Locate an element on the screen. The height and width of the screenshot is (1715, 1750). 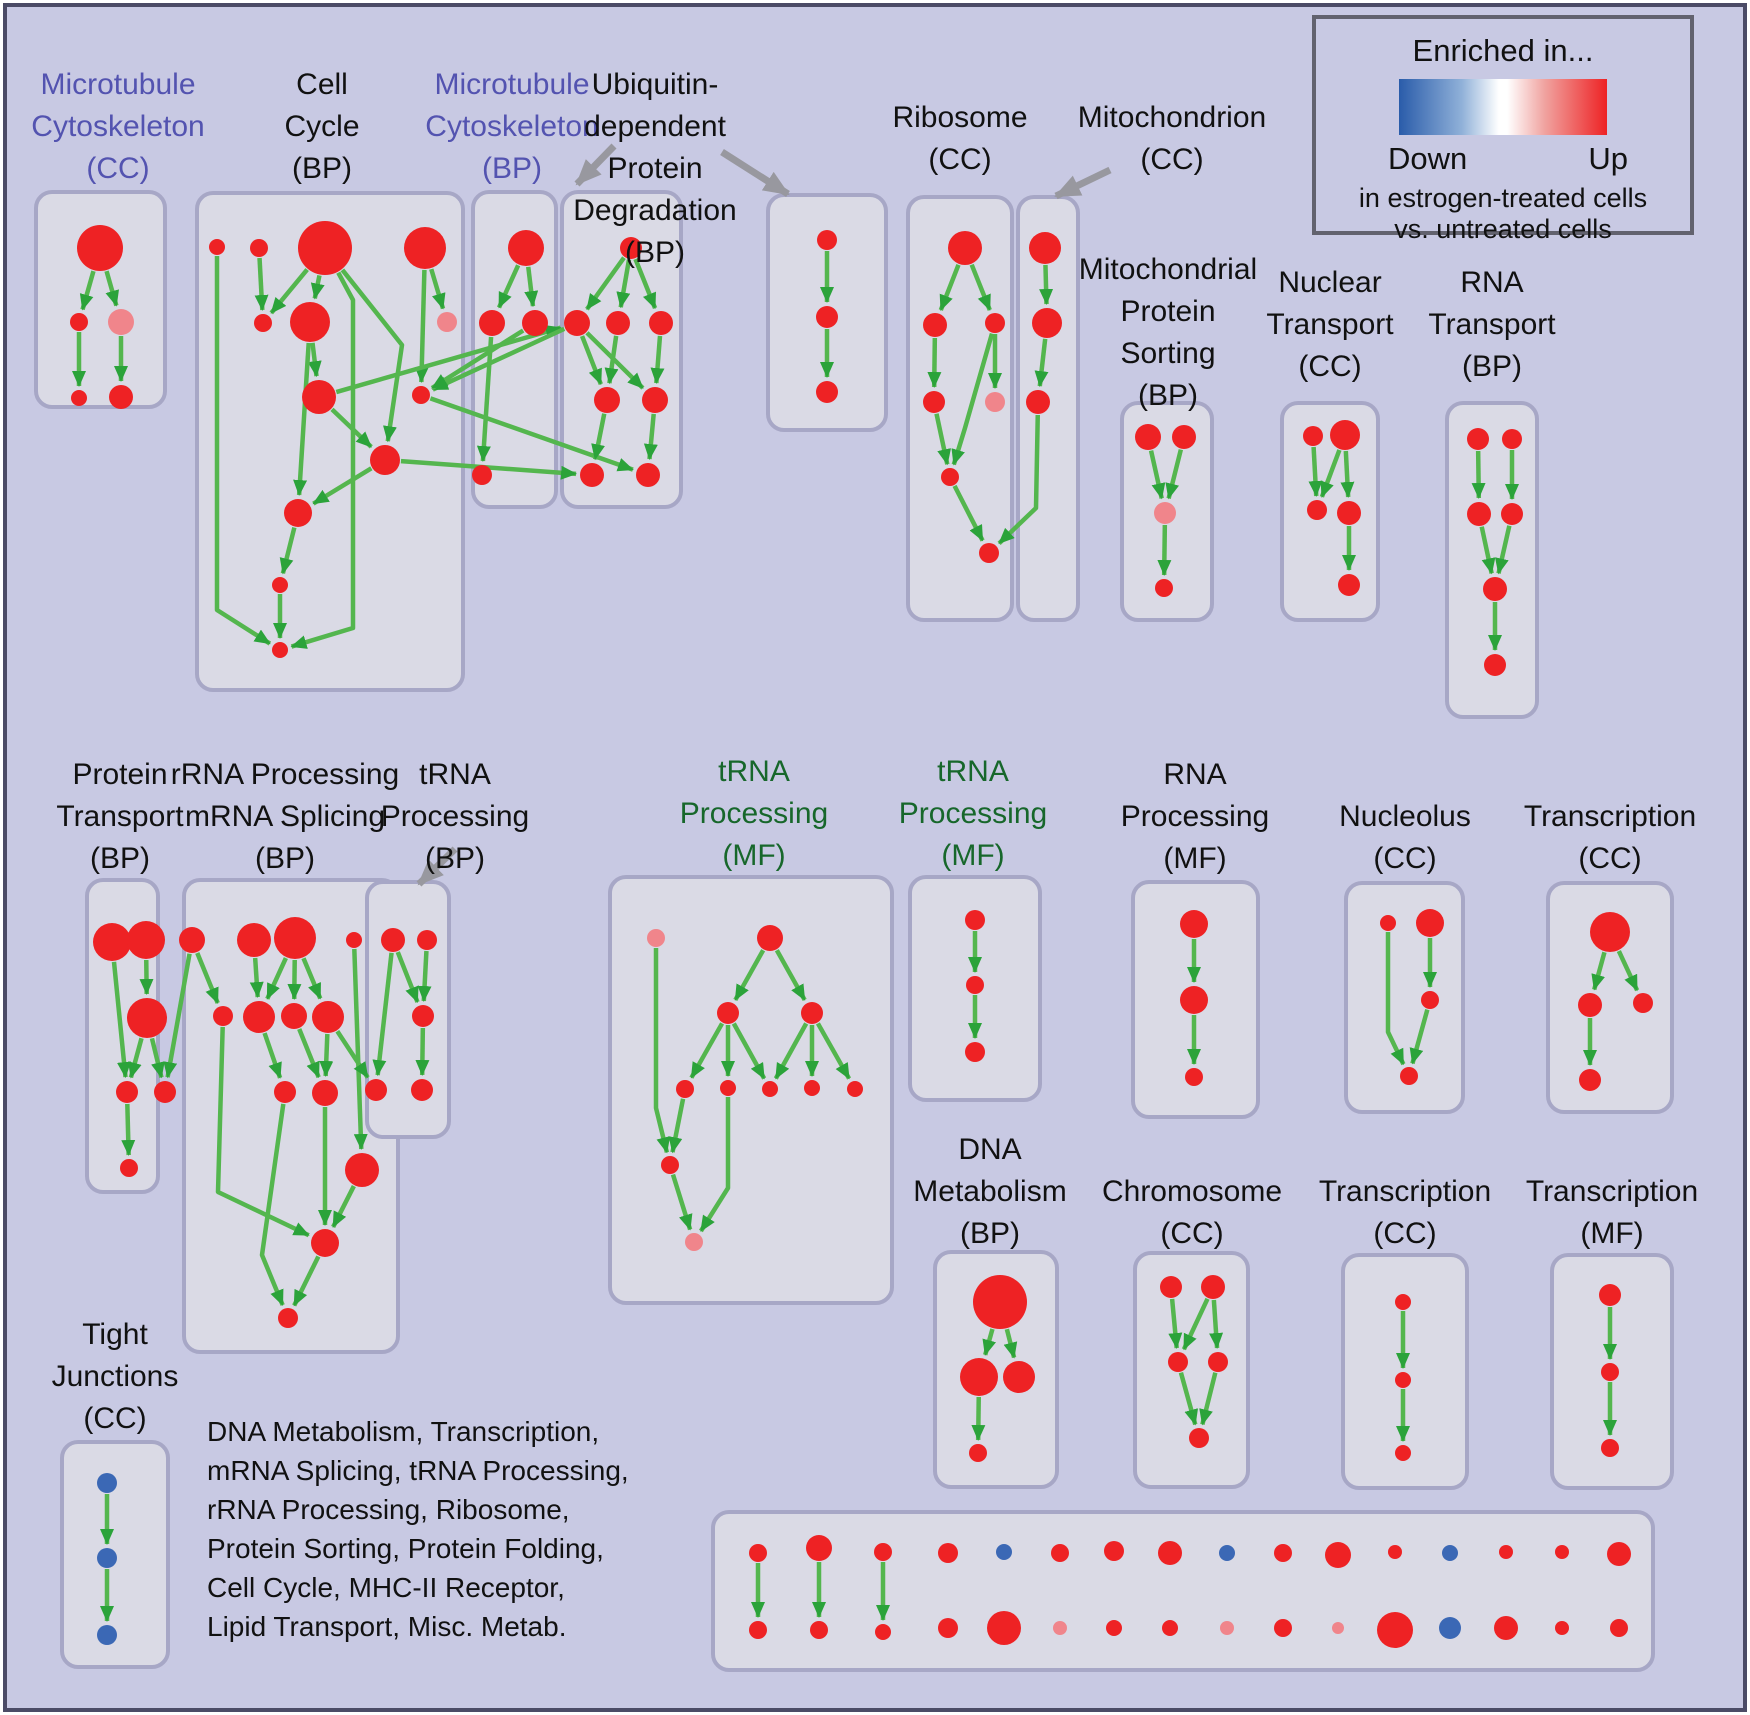
edge-n10-n11 is located at coordinates (342, 486).